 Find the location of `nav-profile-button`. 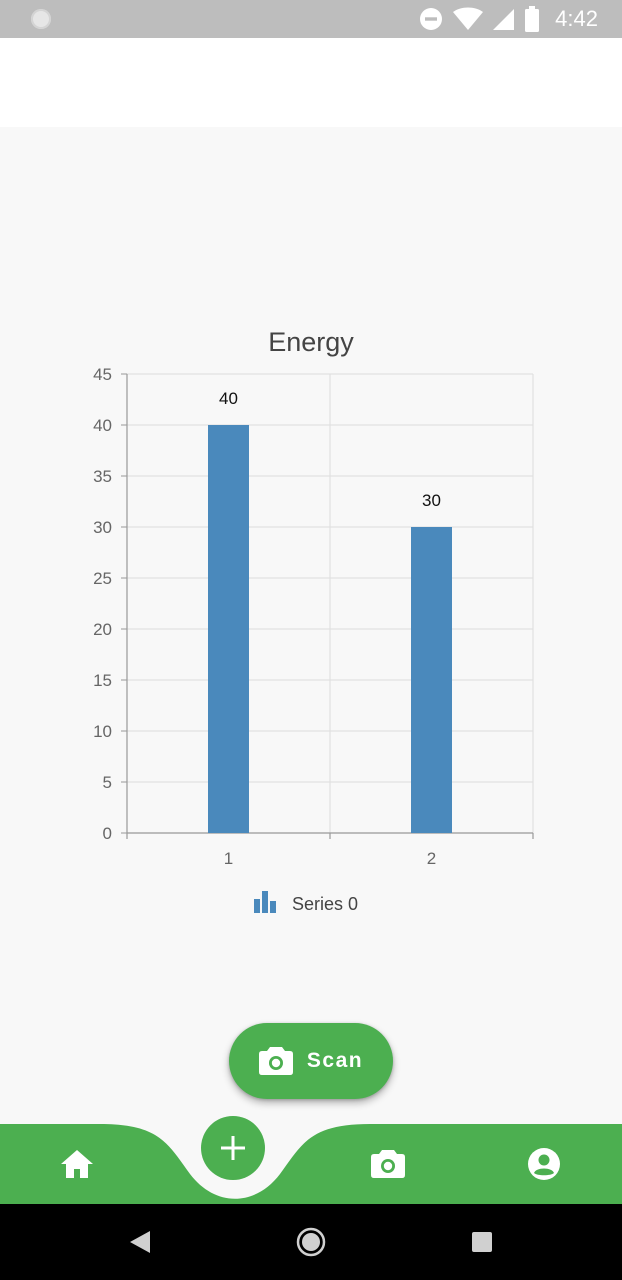

nav-profile-button is located at coordinates (544, 1164).